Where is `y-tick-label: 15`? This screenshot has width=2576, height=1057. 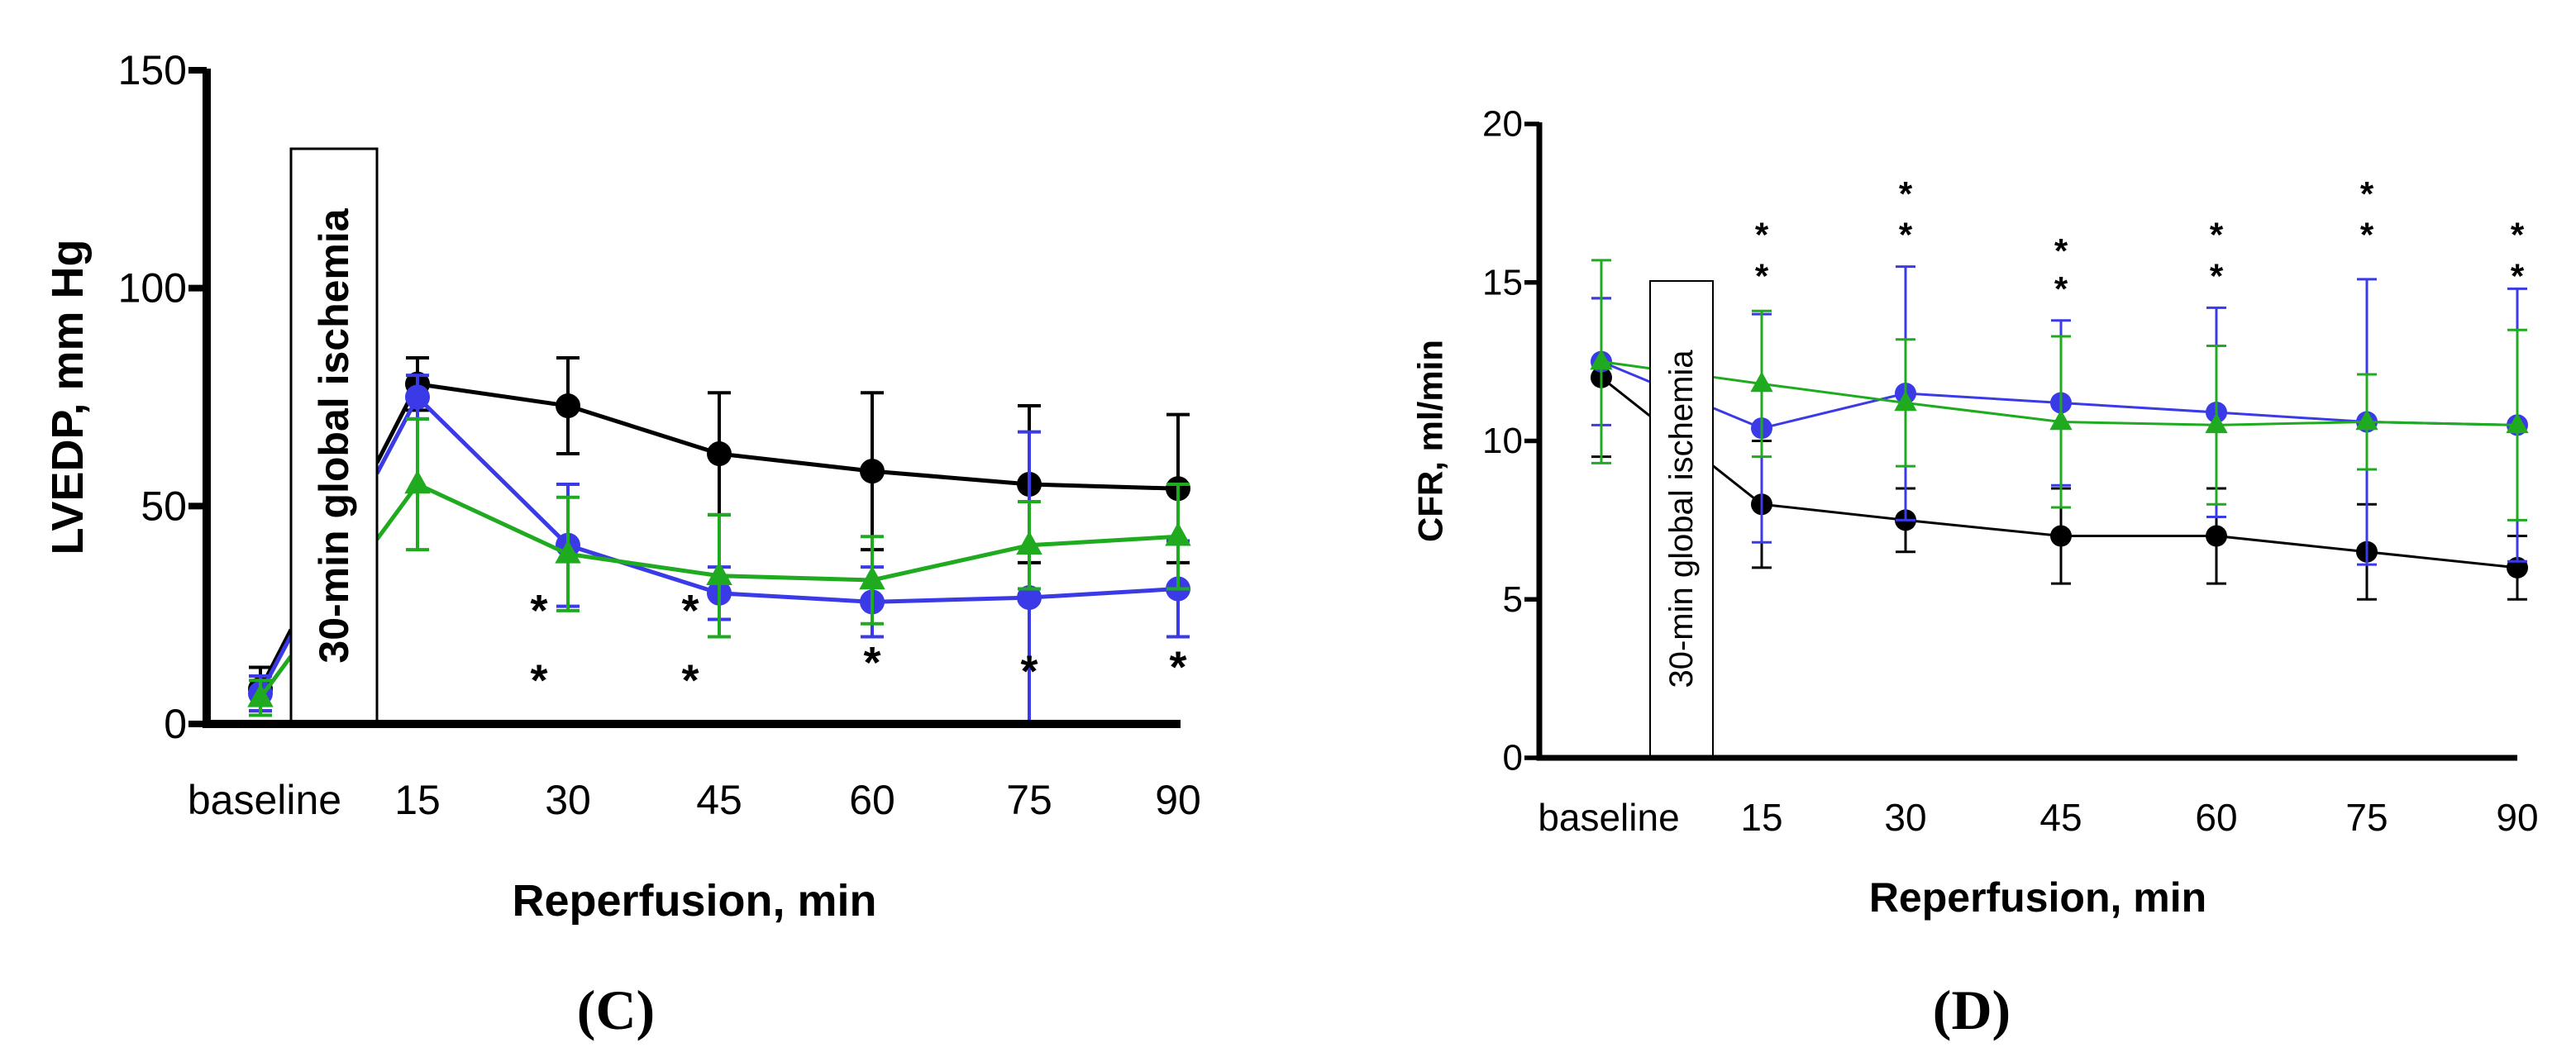
y-tick-label: 15 is located at coordinates (1502, 282).